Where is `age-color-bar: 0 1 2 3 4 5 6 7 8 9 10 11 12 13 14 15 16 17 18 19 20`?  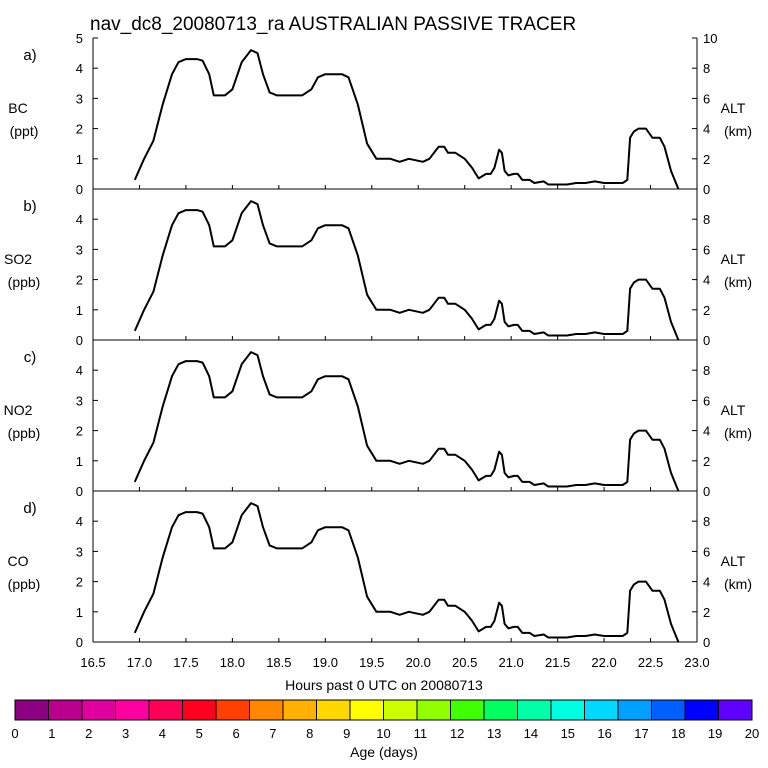
age-color-bar: 0 1 2 3 4 5 6 7 8 9 10 11 12 13 14 15 16 17 18 19 20 is located at coordinates (385, 720).